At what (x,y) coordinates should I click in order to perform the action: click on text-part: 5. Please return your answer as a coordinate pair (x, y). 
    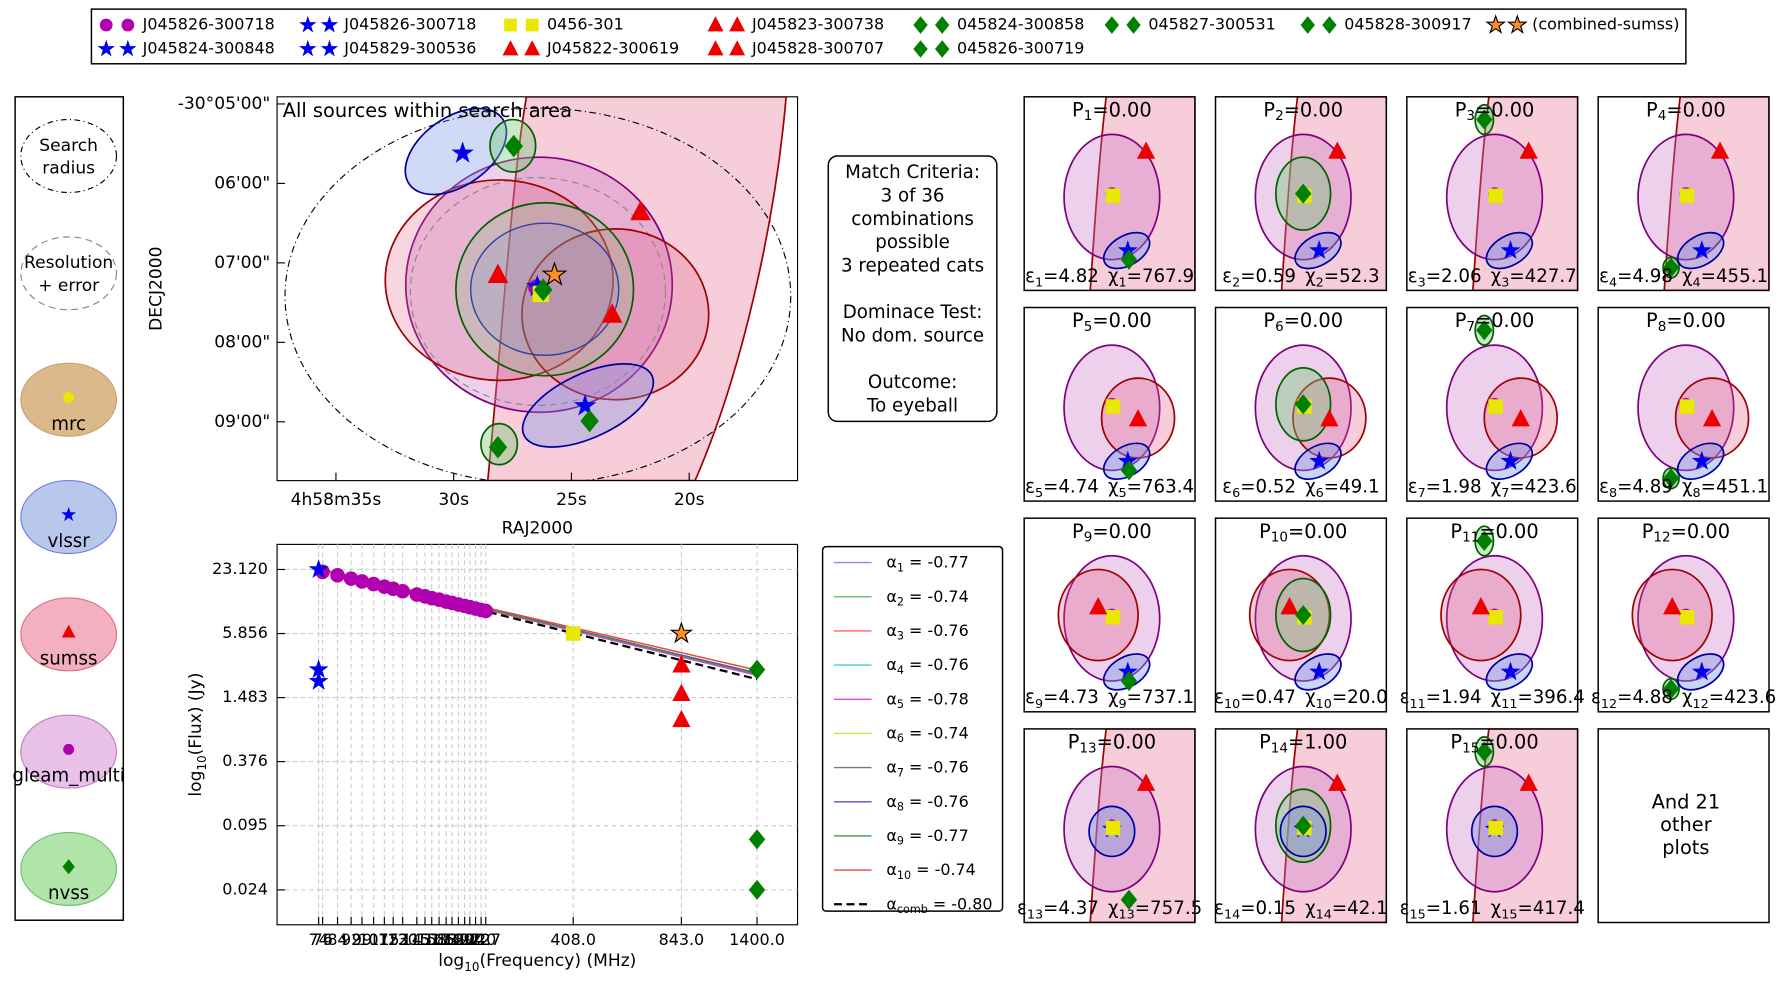
    Looking at the image, I should click on (1123, 493).